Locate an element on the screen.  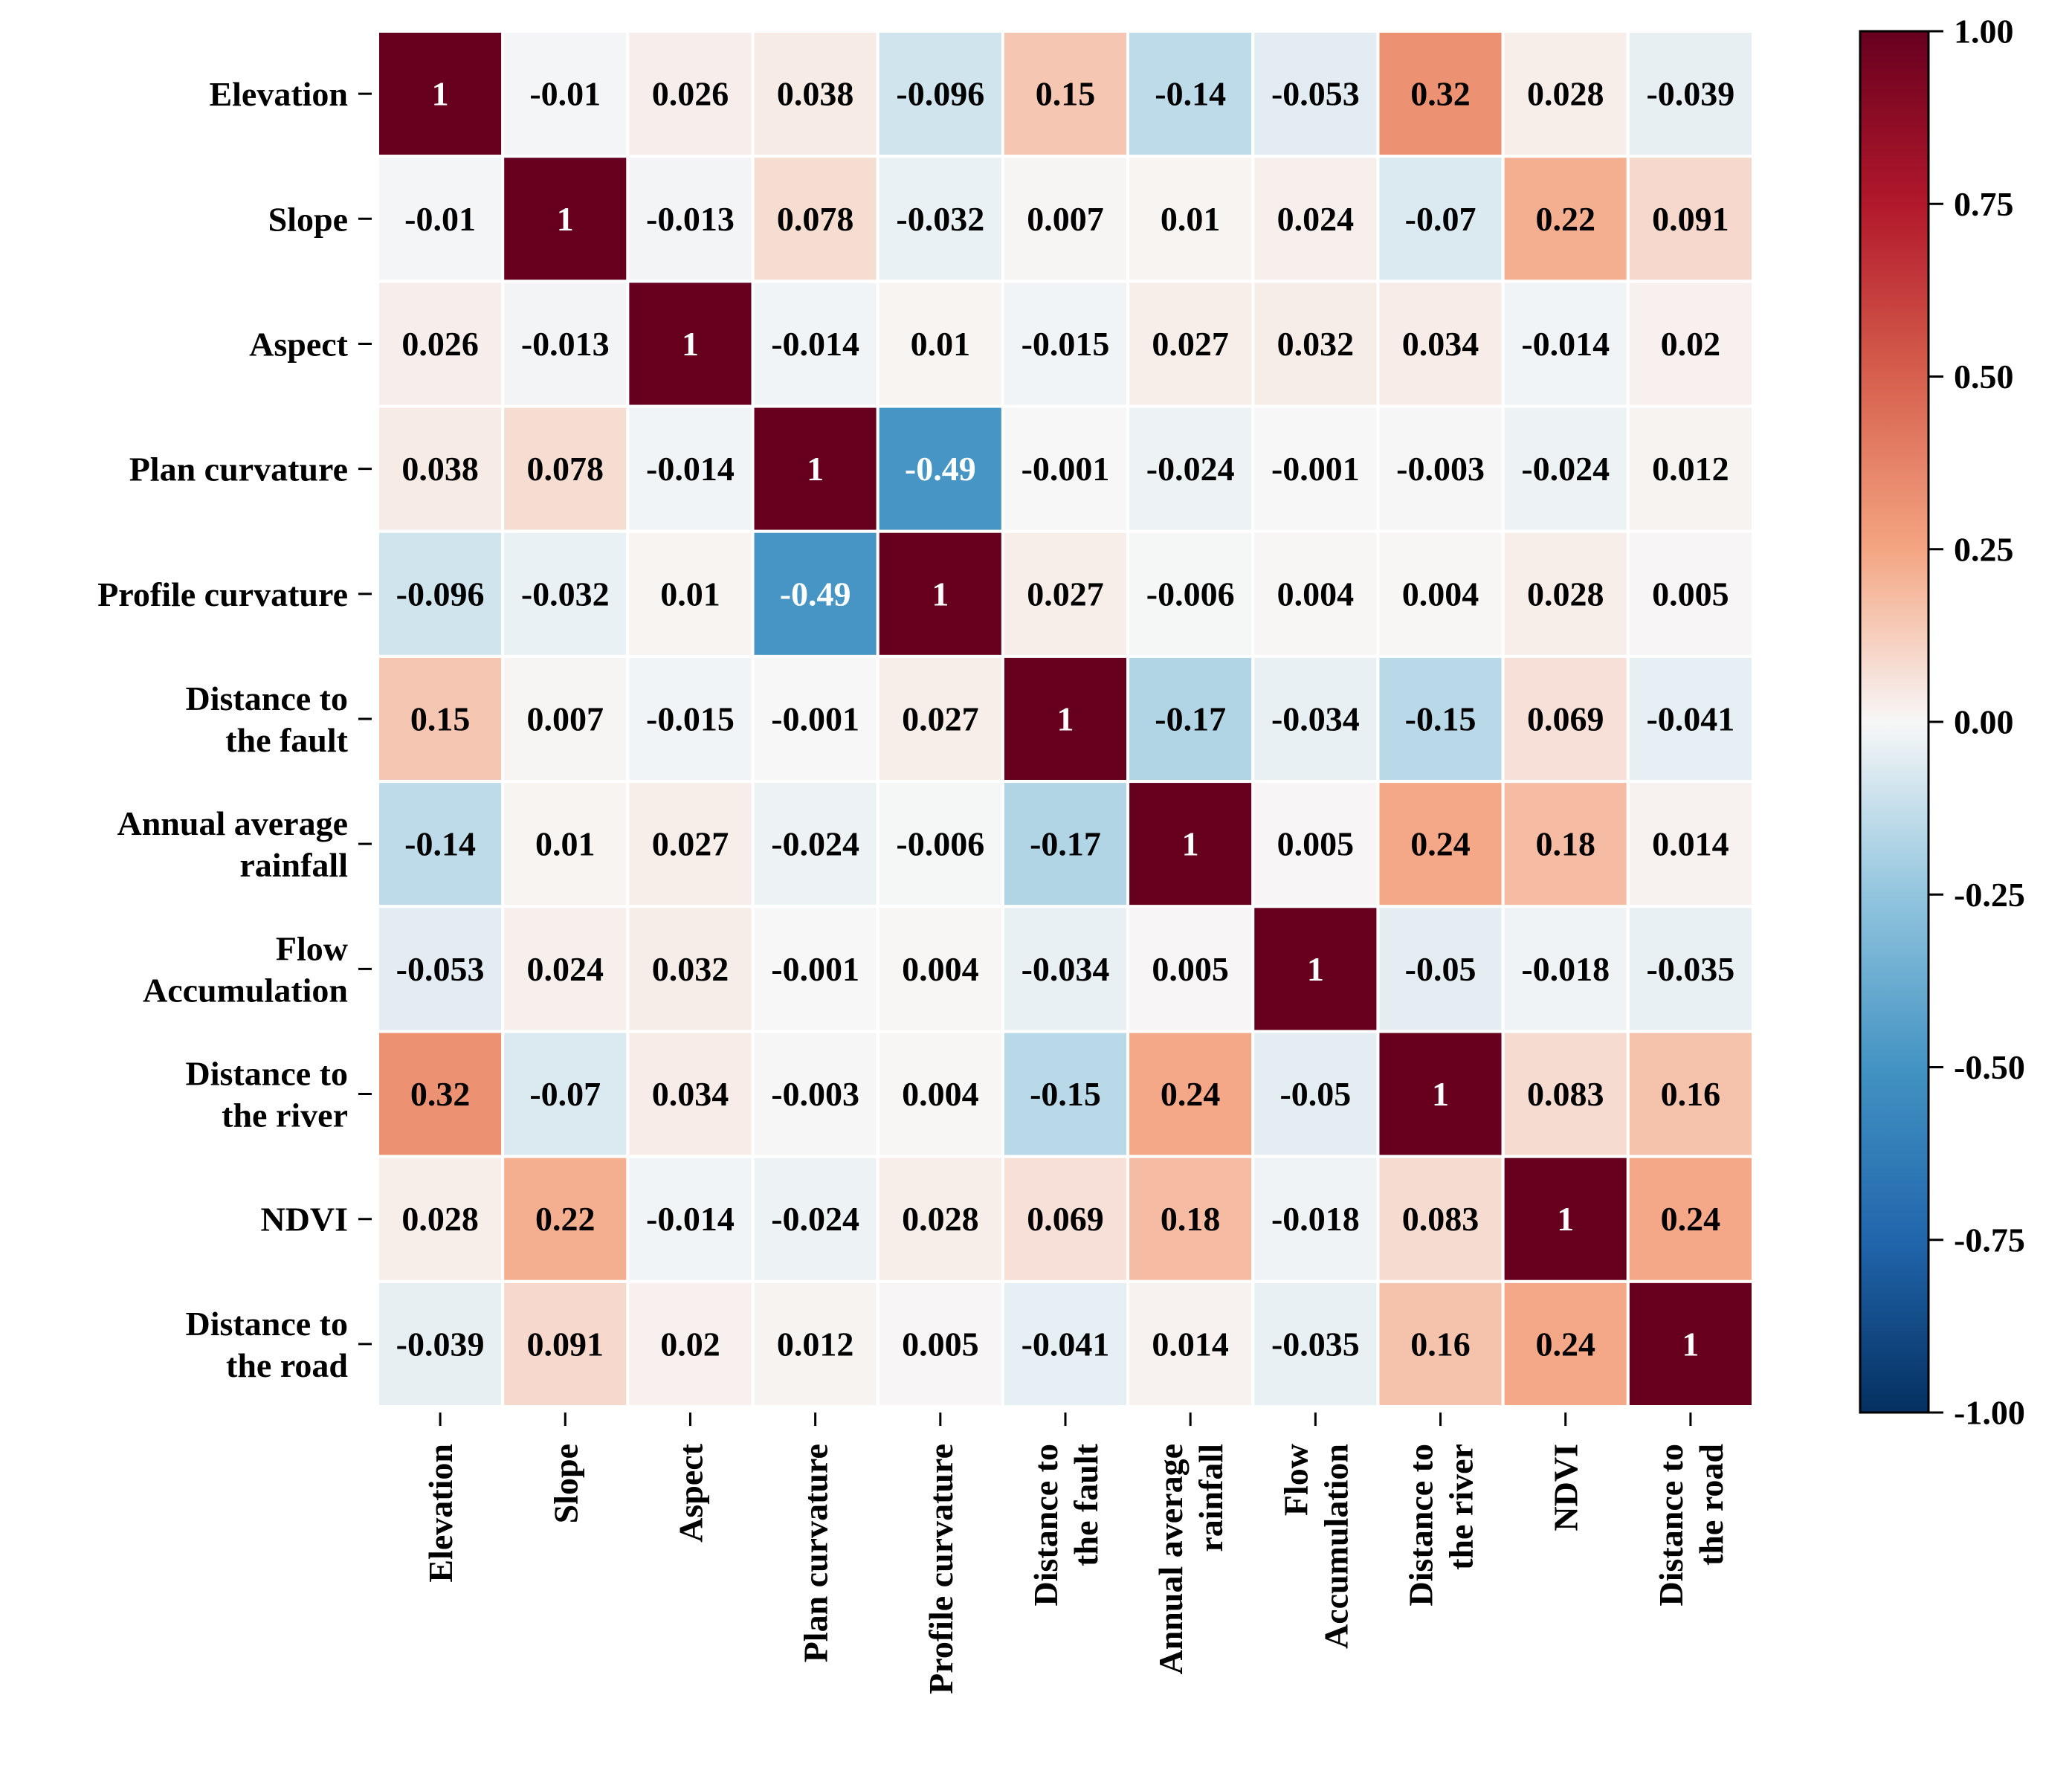
cell-value-label: 0.16 is located at coordinates (1691, 1094).